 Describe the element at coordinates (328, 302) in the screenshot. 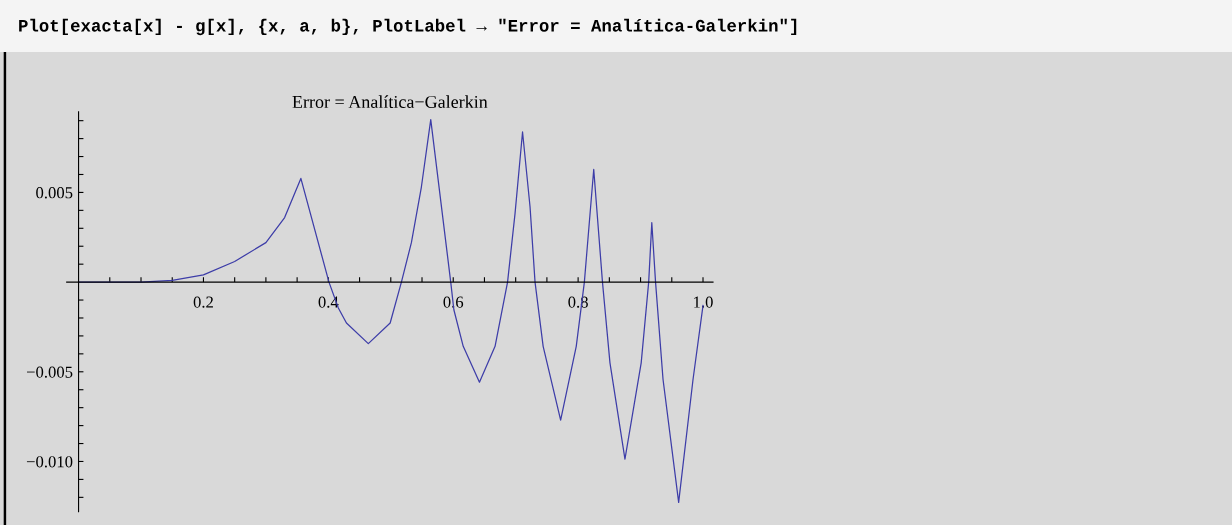

I see `x-tick-label: 0.4` at that location.